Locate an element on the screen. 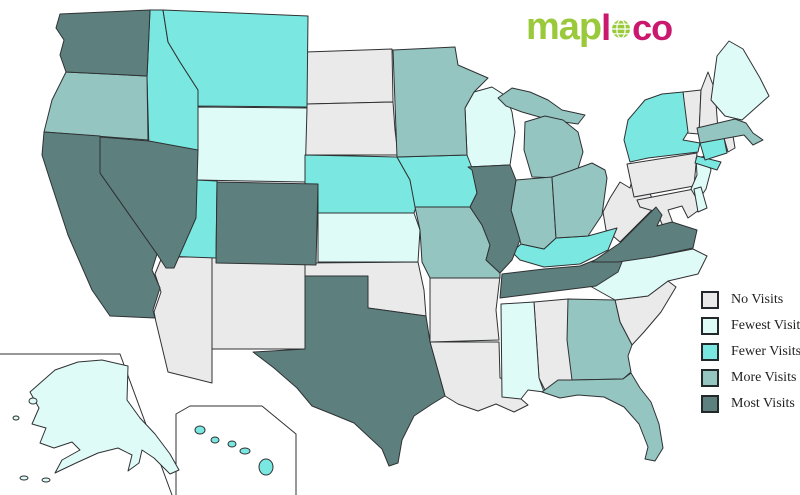 The height and width of the screenshot is (495, 800). legend-label: Fewer Visits is located at coordinates (765, 351).